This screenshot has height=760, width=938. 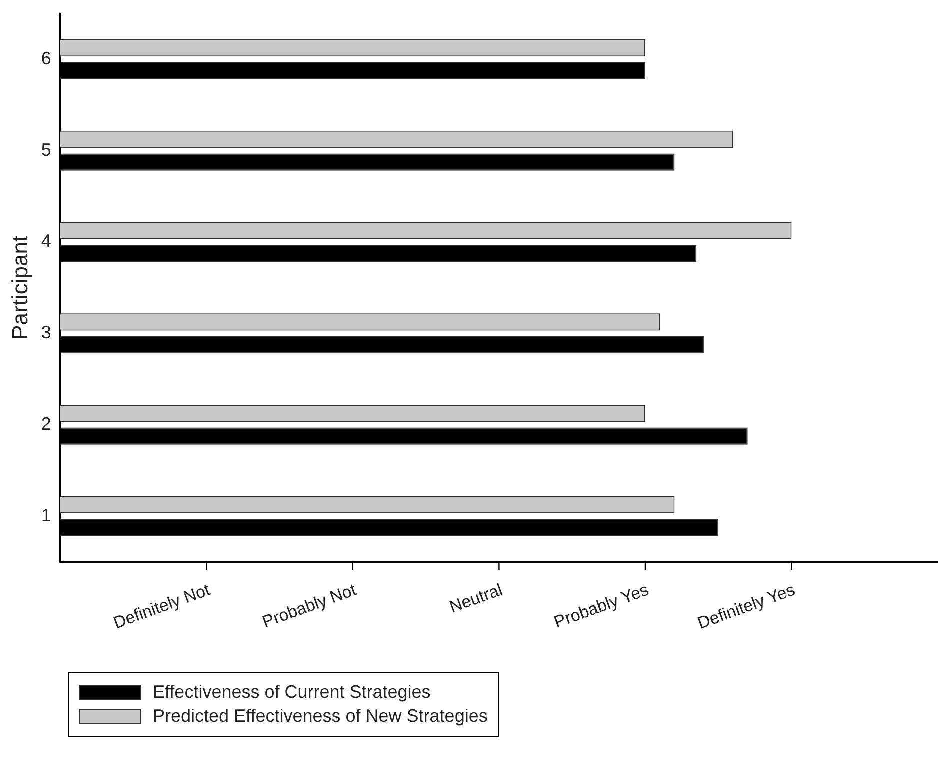 What do you see at coordinates (46, 515) in the screenshot?
I see `y-tick-label: 1` at bounding box center [46, 515].